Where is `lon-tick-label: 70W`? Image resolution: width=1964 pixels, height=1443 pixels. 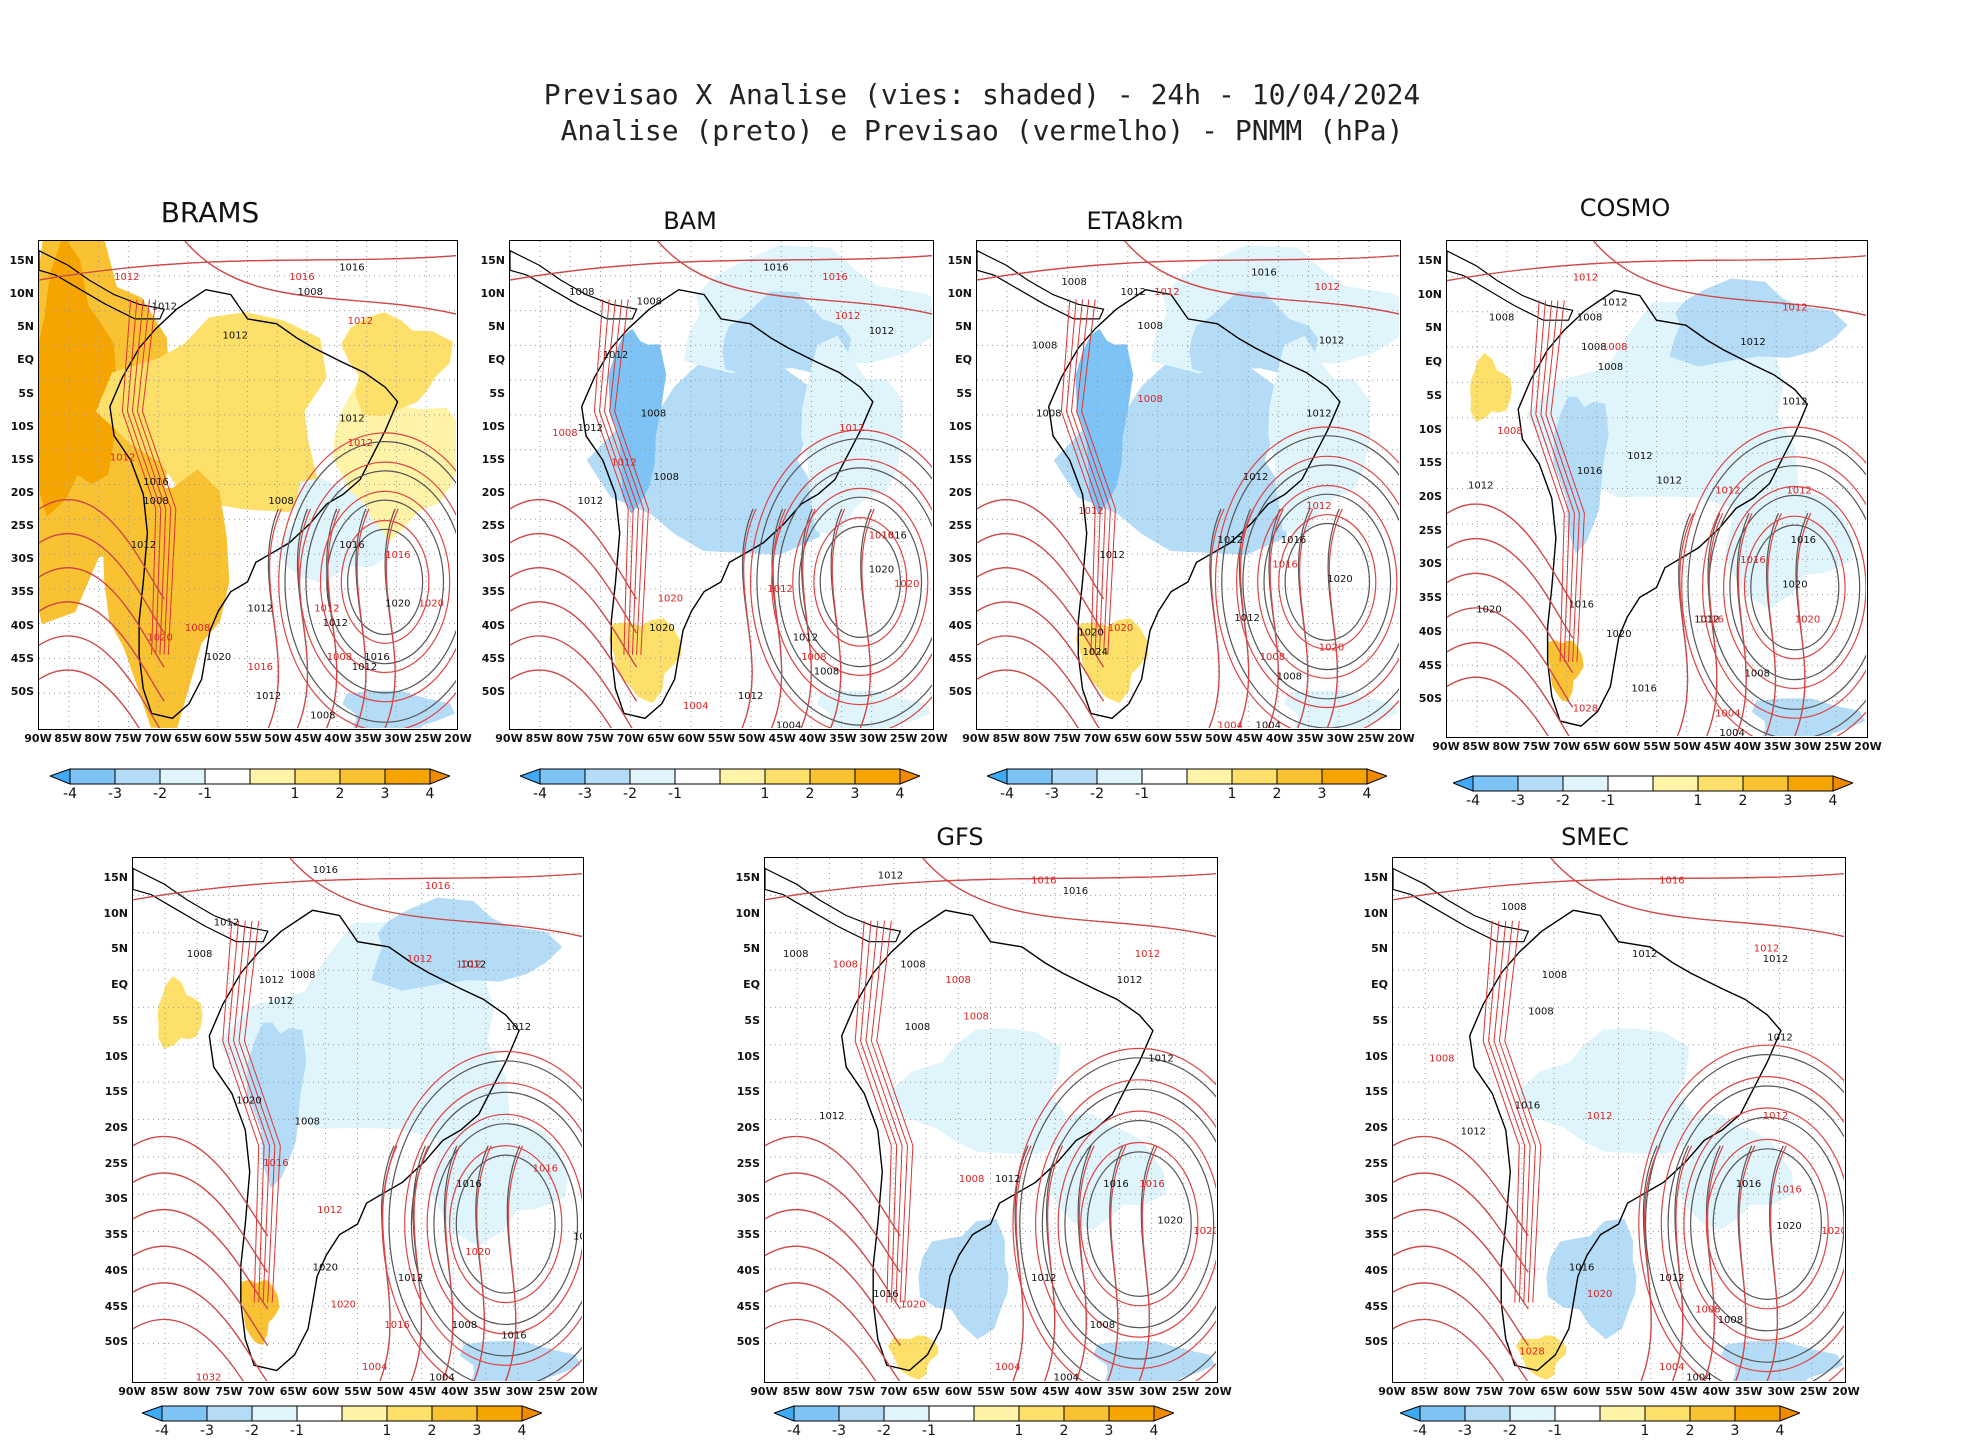 lon-tick-label: 70W is located at coordinates (261, 1391).